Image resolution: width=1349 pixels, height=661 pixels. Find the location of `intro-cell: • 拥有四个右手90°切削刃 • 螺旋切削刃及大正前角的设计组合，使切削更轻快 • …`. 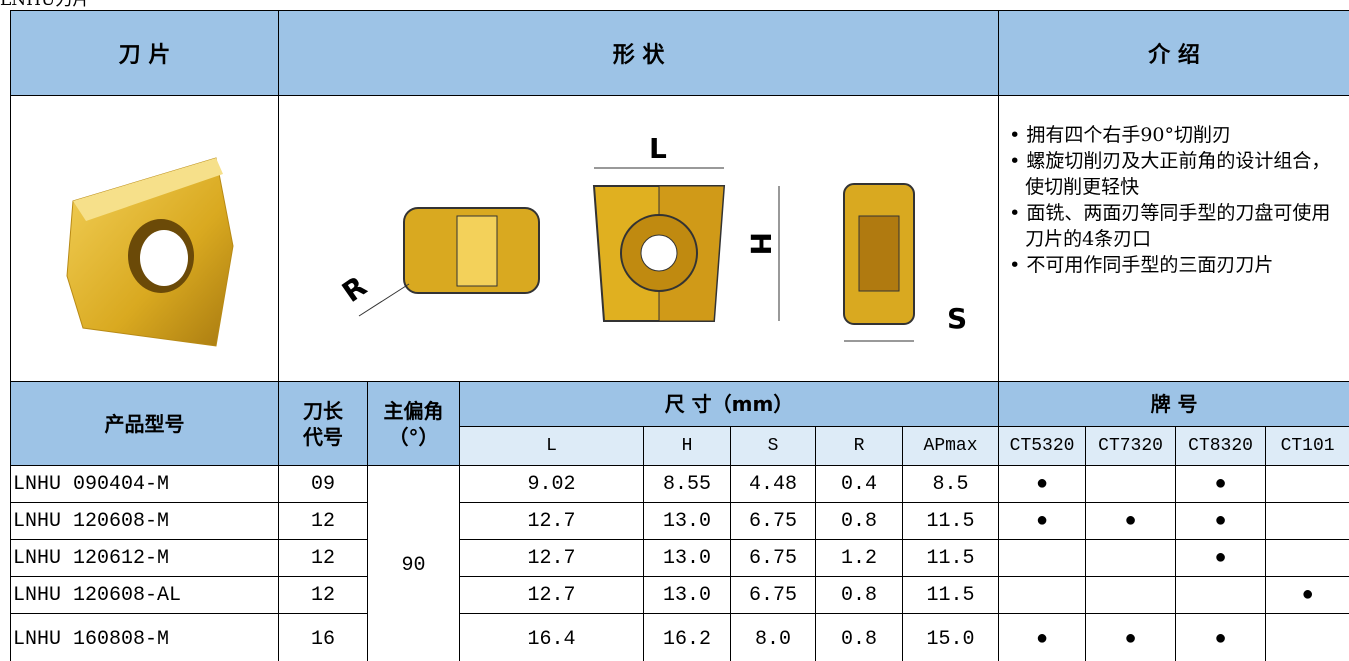

intro-cell: • 拥有四个右手90°切削刃 • 螺旋切削刃及大正前角的设计组合，使切削更轻快 • … is located at coordinates (1173, 238).